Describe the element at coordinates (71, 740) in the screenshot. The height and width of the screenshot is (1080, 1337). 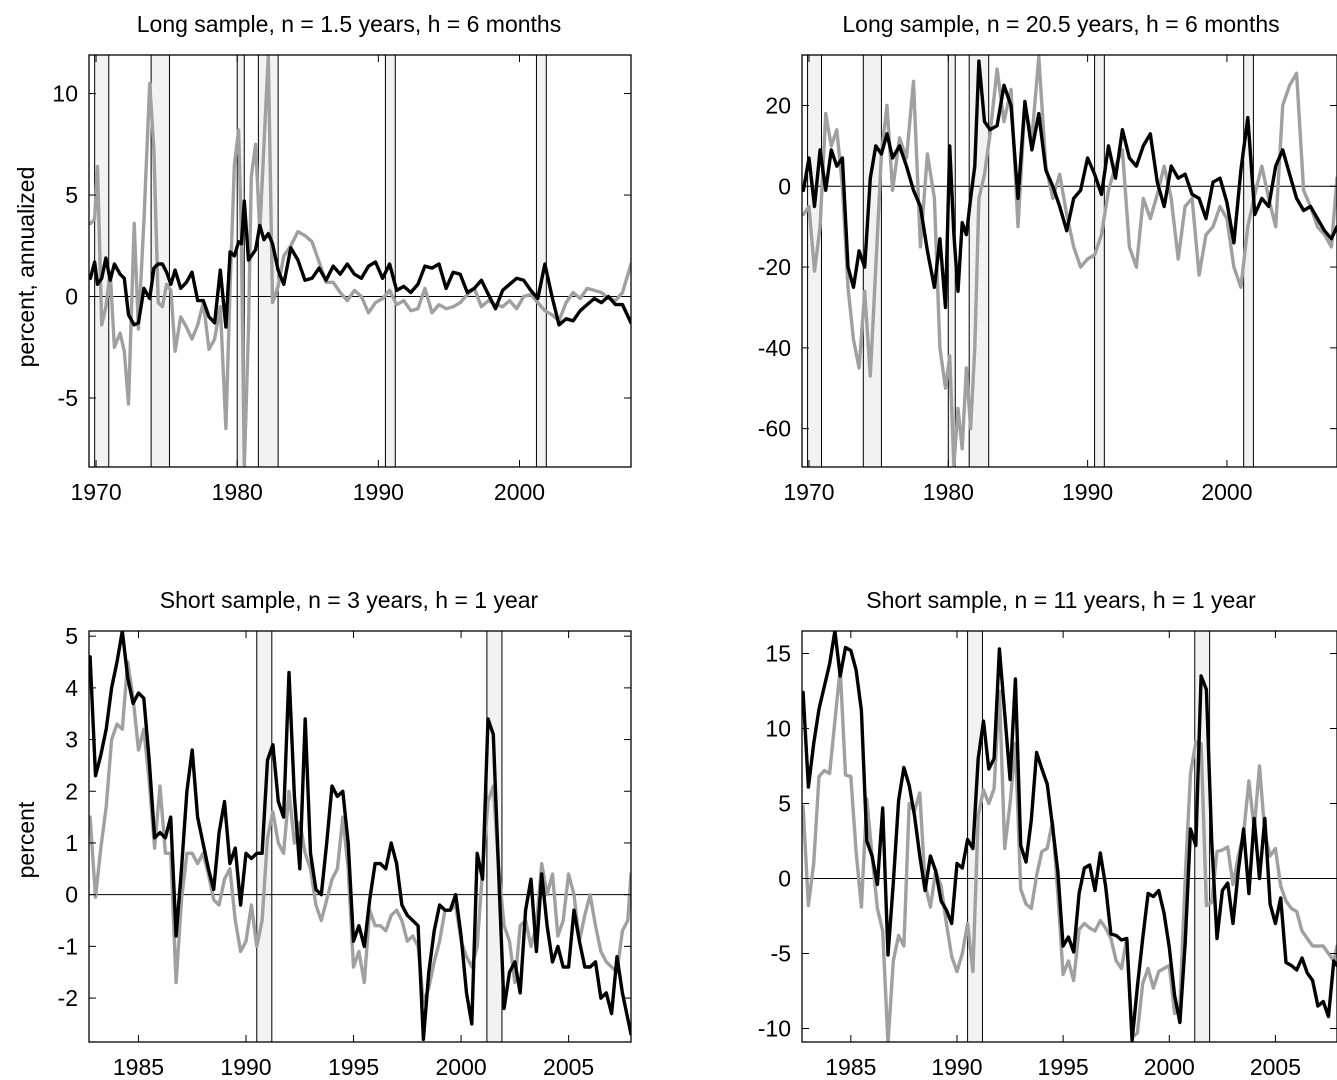
I see `y-tick-label: 3` at that location.